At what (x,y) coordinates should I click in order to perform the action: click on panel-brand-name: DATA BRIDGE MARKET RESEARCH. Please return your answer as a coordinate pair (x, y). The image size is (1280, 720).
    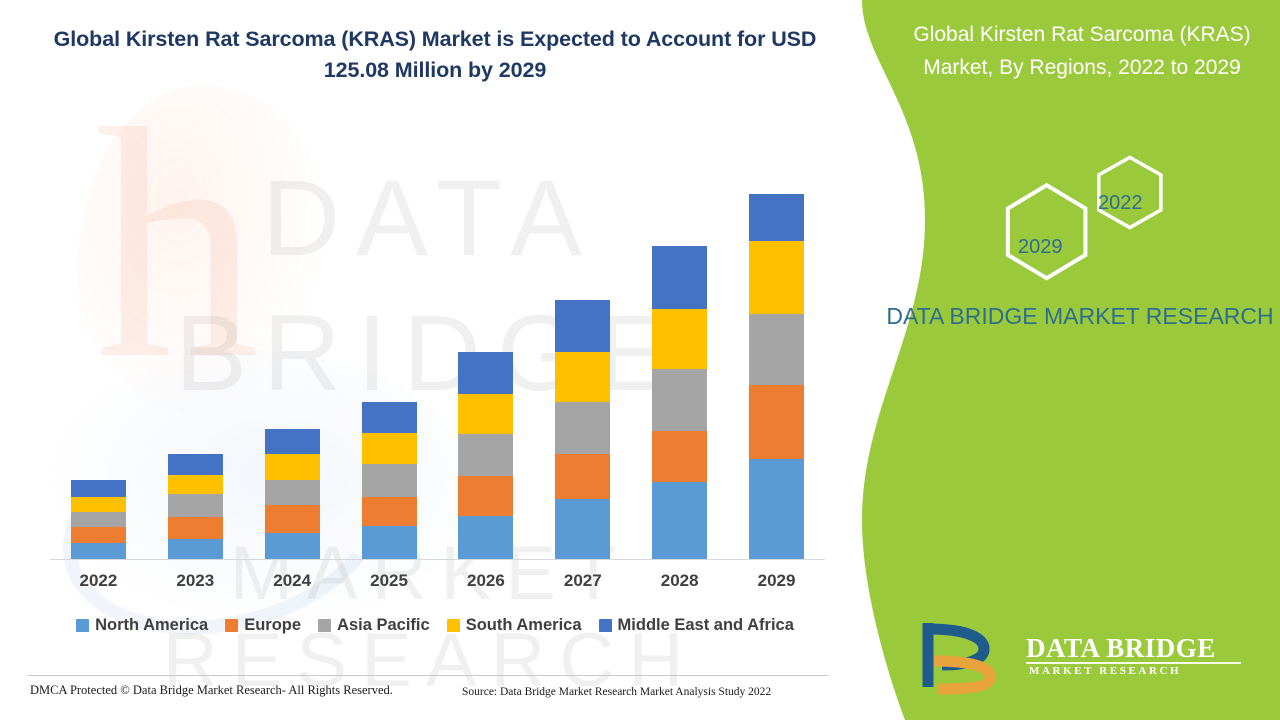
    Looking at the image, I should click on (1080, 316).